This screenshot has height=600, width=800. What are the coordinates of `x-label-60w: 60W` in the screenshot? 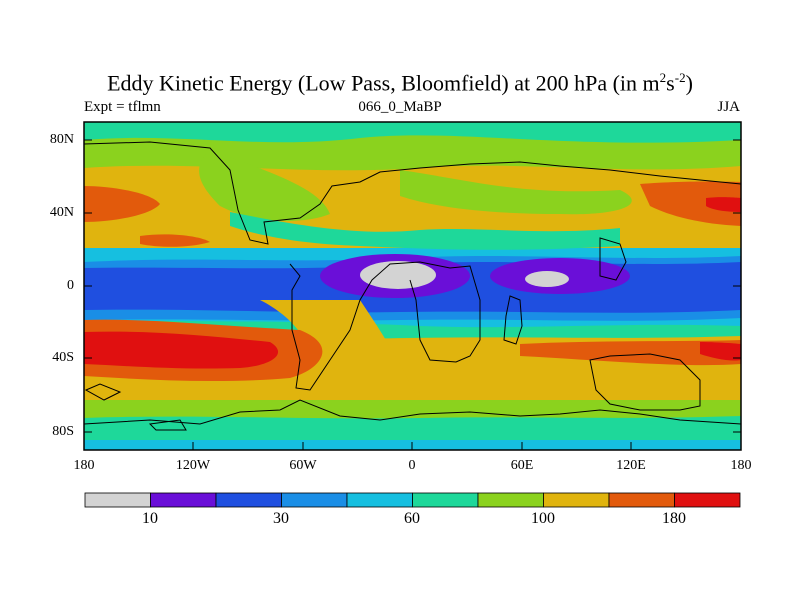 It's located at (303, 465).